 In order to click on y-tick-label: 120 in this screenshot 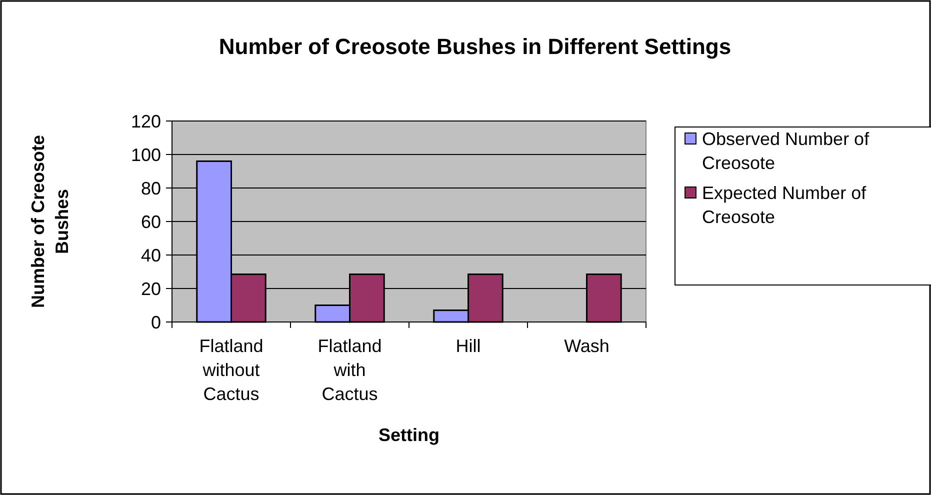, I will do `click(145, 121)`.